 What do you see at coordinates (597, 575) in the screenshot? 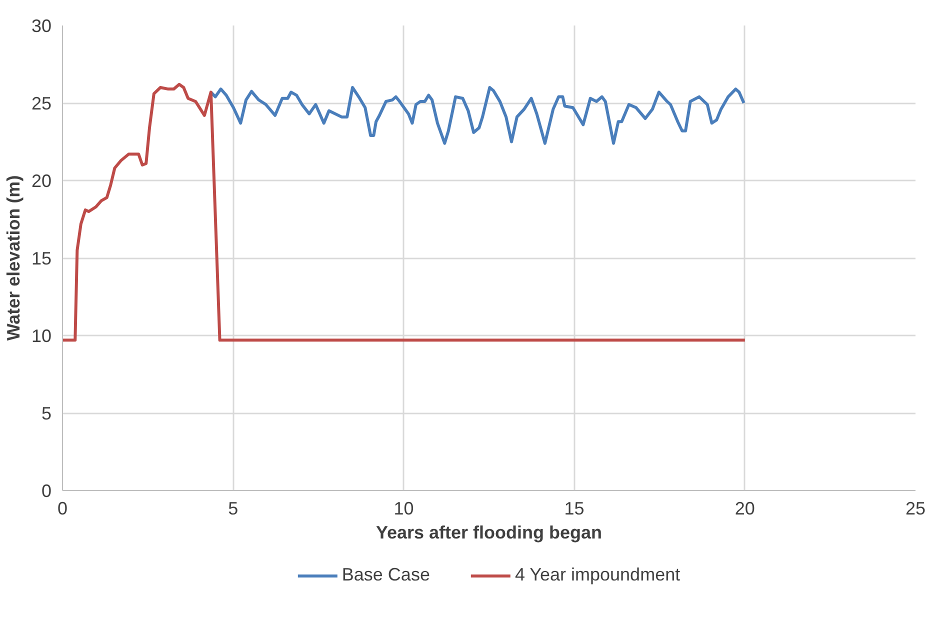
I see `legend-label: 4 Year impoundment` at bounding box center [597, 575].